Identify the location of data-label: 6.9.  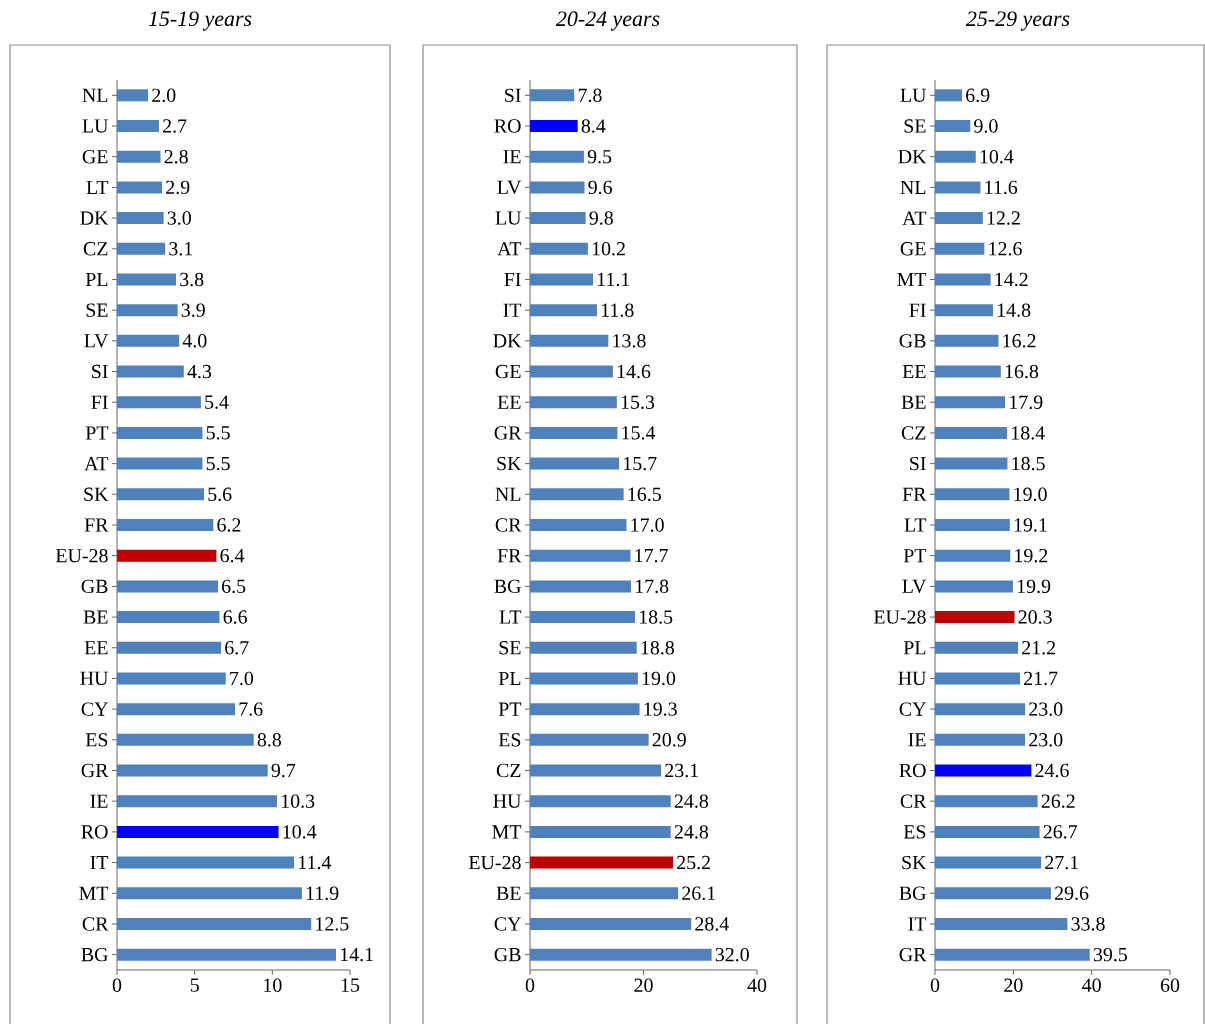
(978, 95).